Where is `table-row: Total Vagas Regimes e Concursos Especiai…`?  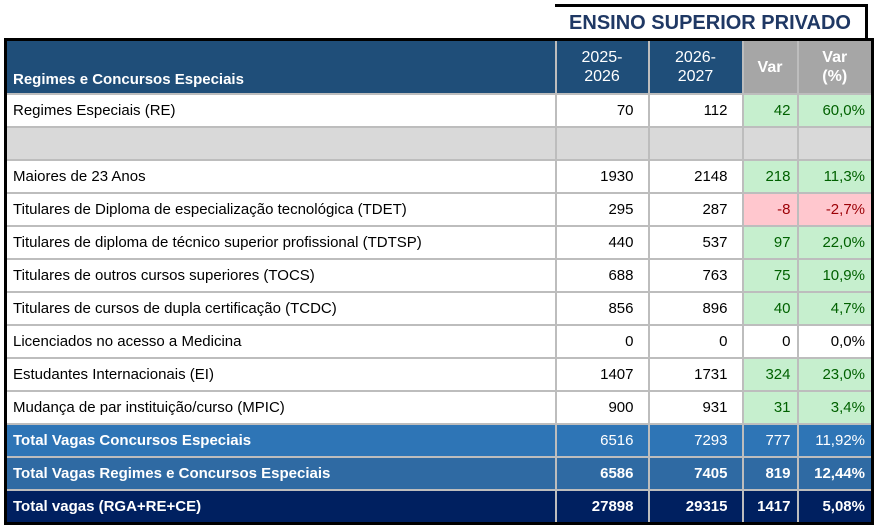 table-row: Total Vagas Regimes e Concursos Especiai… is located at coordinates (439, 474).